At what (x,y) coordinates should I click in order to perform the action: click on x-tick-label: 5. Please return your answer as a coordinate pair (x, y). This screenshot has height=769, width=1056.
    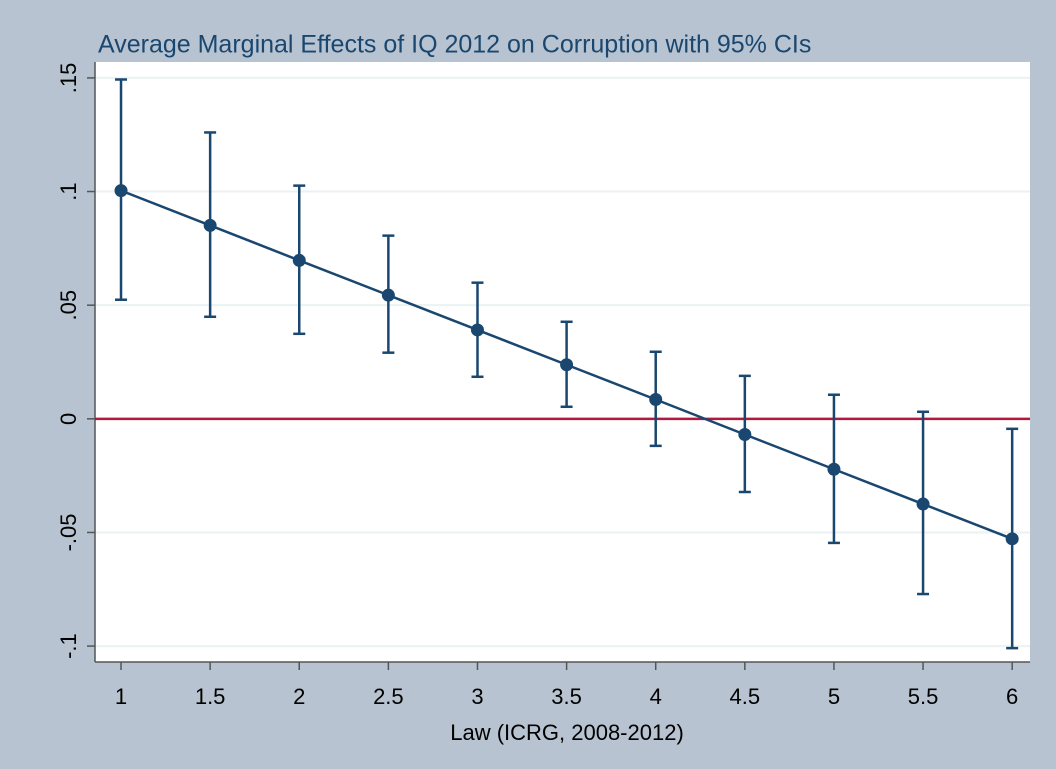
    Looking at the image, I should click on (834, 696).